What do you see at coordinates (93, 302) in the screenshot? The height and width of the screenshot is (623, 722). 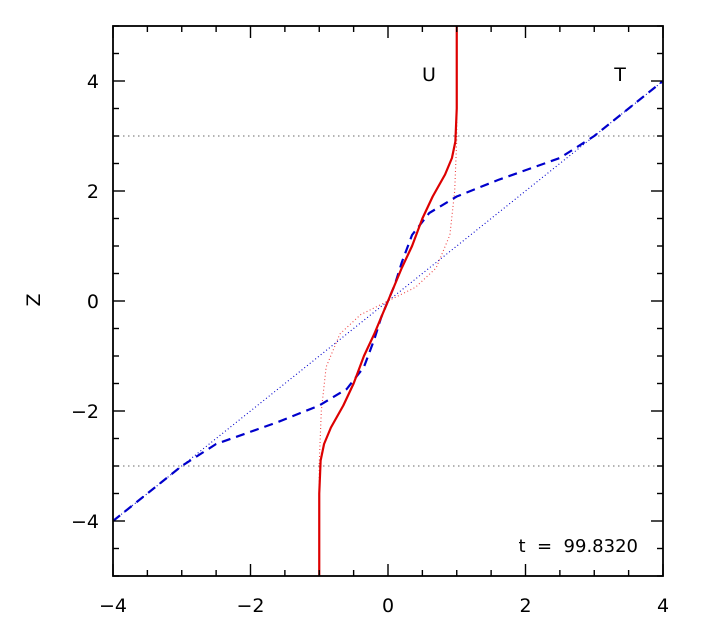 I see `y-tick-label: 0` at bounding box center [93, 302].